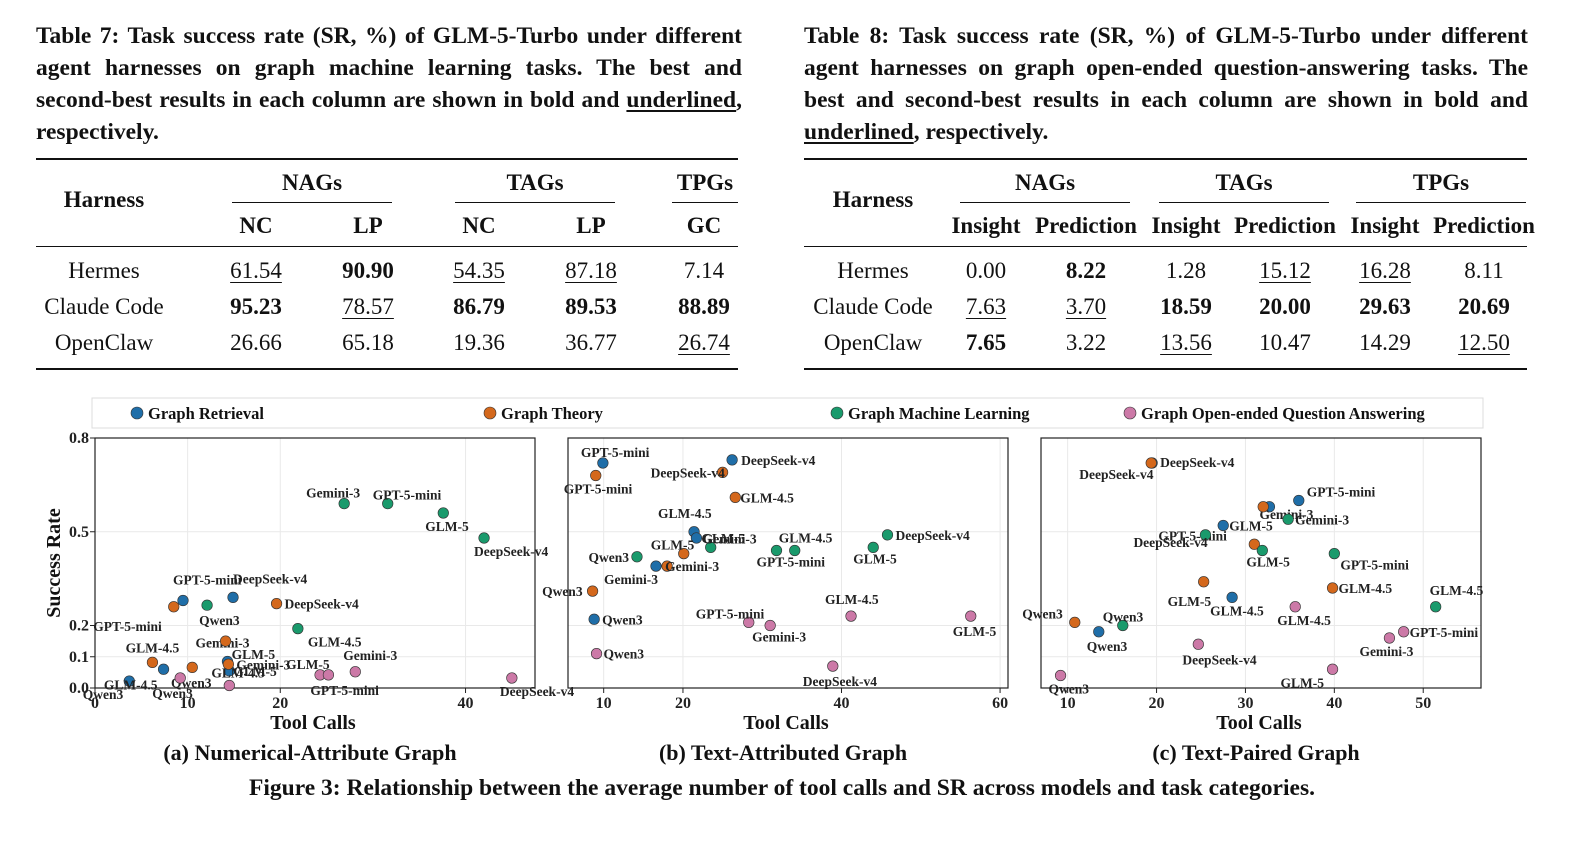 This screenshot has height=844, width=1591. Describe the element at coordinates (79, 438) in the screenshot. I see `y-tick-label: 0.8` at that location.